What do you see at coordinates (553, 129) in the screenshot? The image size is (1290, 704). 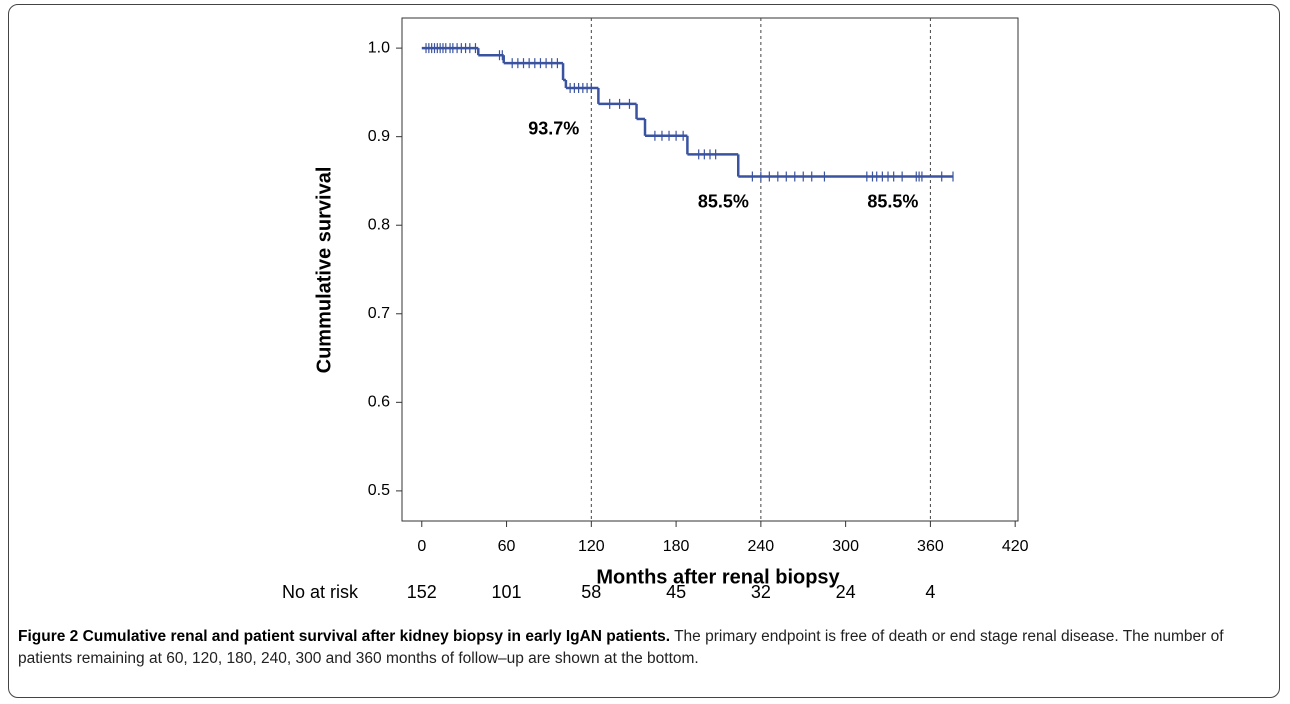 I see `annotation: 93.7%` at bounding box center [553, 129].